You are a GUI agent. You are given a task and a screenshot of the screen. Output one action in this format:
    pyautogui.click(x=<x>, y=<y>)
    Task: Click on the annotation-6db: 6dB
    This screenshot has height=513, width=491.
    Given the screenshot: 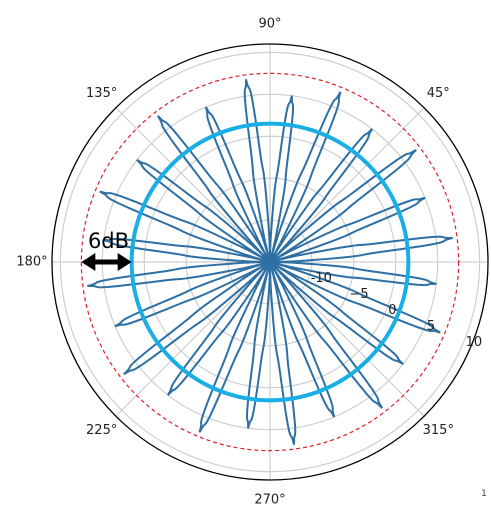 What is the action you would take?
    pyautogui.click(x=106, y=250)
    